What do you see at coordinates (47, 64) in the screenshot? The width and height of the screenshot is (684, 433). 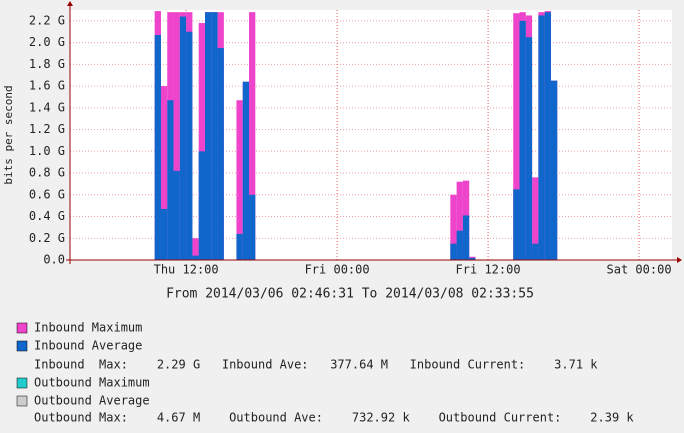 I see `y-tick-label: 1.8 G` at bounding box center [47, 64].